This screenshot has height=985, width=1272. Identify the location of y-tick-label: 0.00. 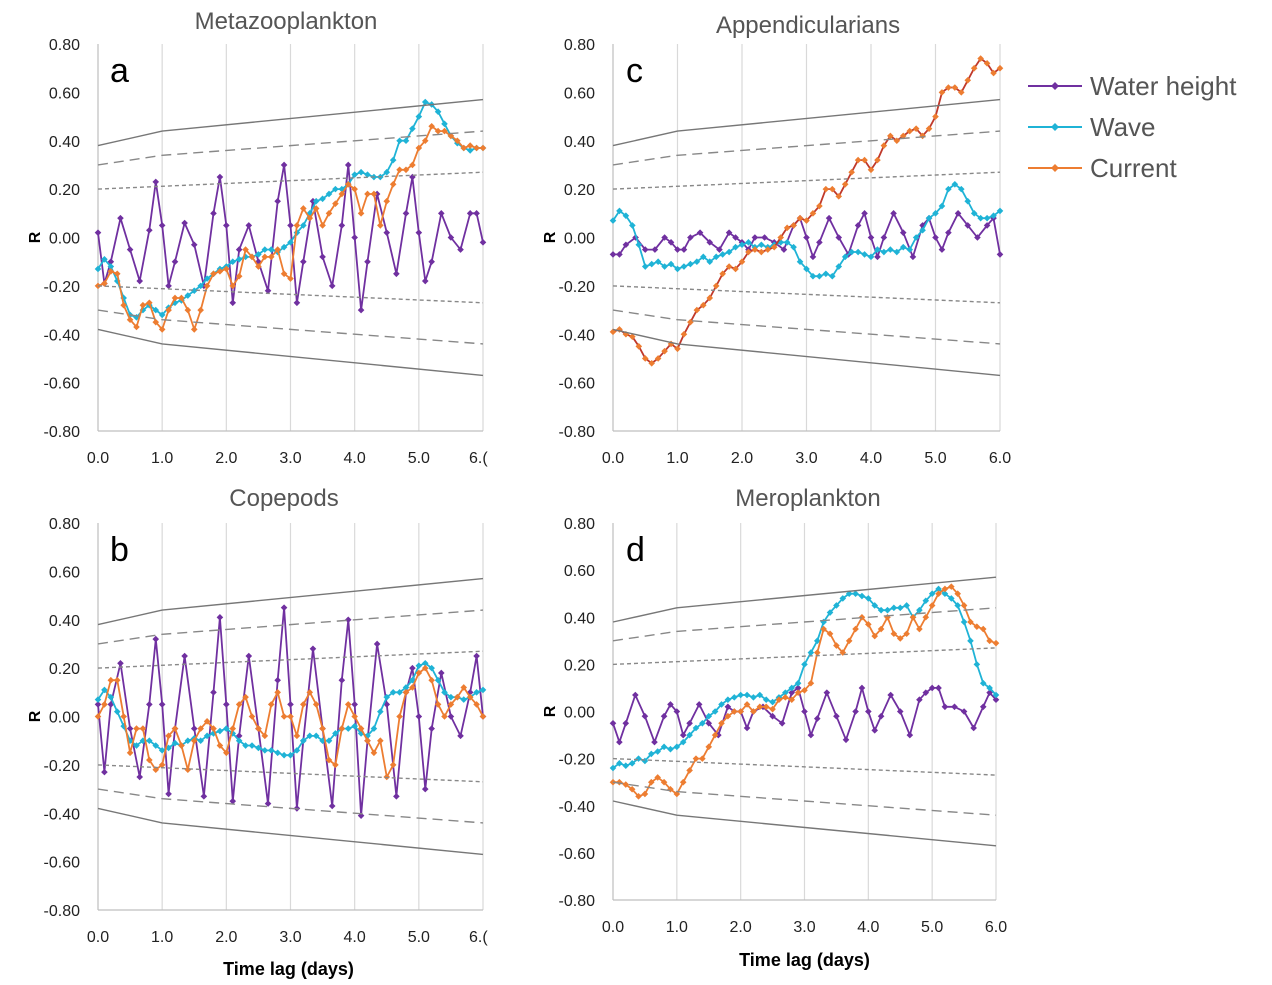
(579, 239).